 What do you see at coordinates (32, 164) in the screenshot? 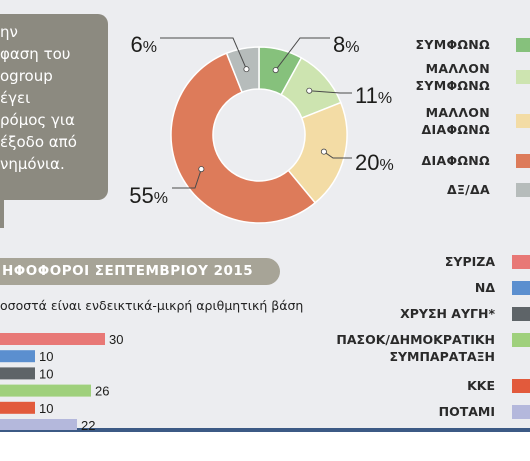
I see `callout-line: νημόνια.` at bounding box center [32, 164].